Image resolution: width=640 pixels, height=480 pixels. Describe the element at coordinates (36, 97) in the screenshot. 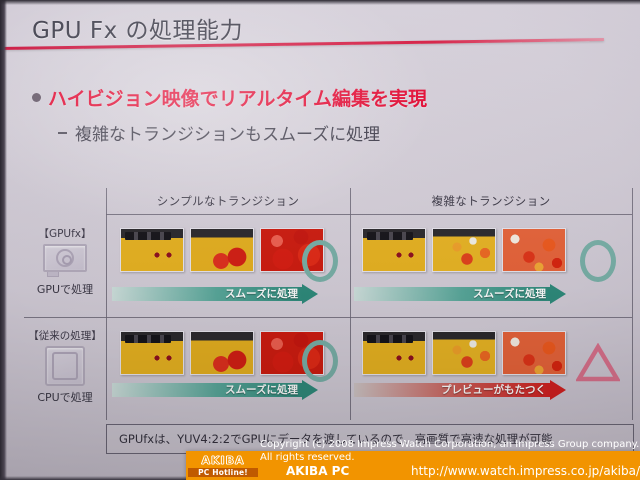

I see `bullet-dot-icon` at that location.